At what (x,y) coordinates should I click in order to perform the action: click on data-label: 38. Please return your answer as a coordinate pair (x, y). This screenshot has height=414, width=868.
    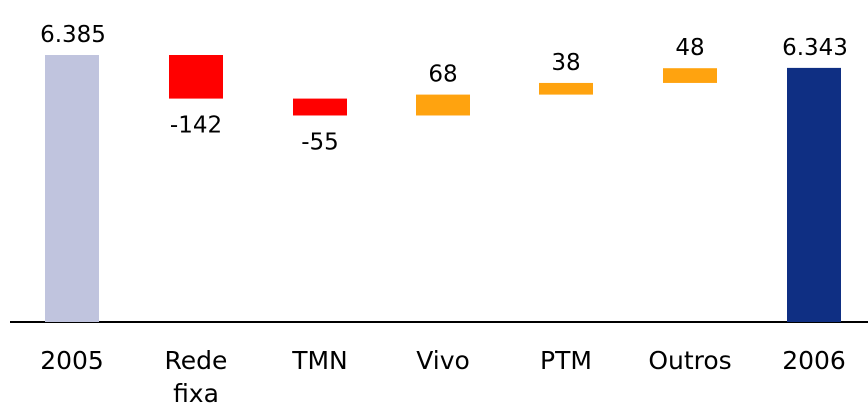
    Looking at the image, I should click on (565, 63).